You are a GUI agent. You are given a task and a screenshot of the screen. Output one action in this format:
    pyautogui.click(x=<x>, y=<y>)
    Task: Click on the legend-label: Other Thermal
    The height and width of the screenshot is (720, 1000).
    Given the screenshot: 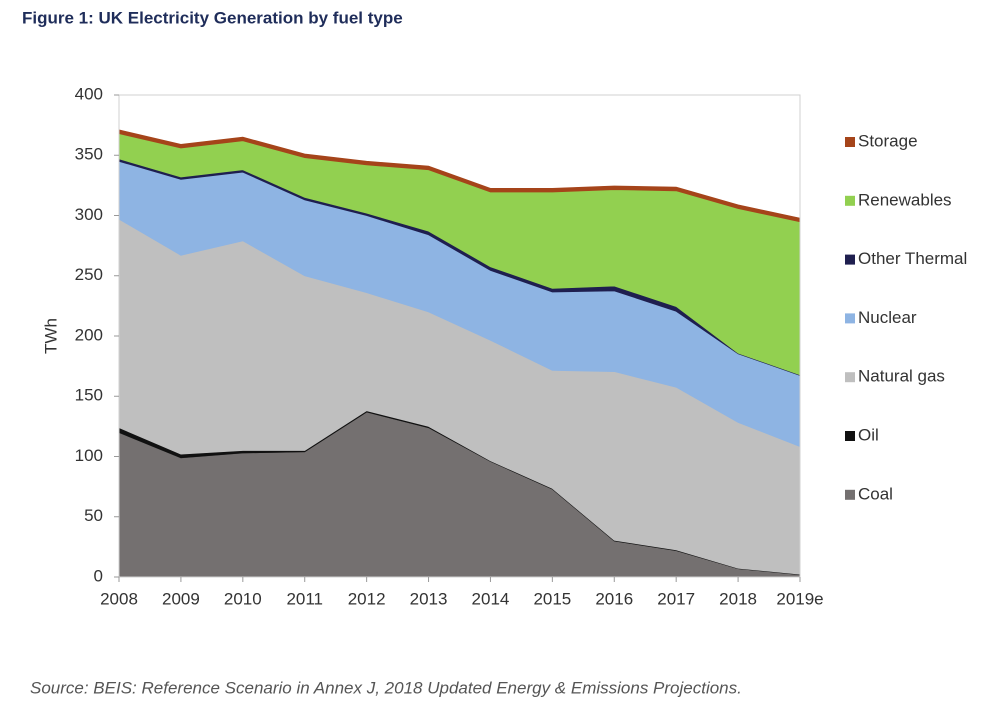 What is the action you would take?
    pyautogui.click(x=912, y=258)
    